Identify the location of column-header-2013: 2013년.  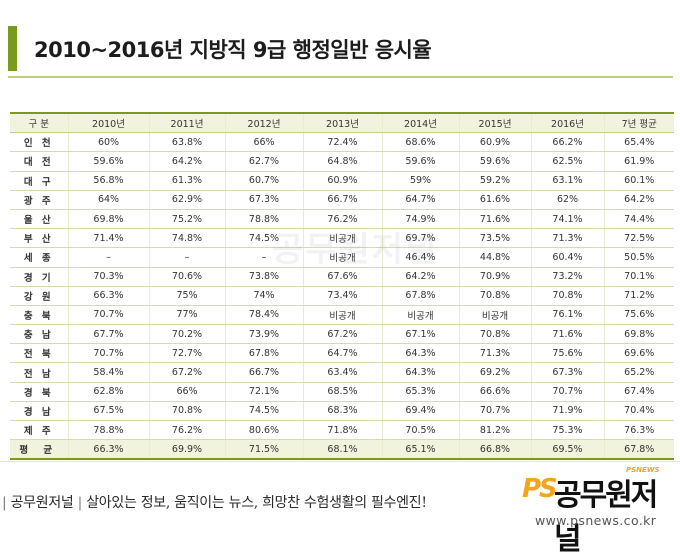
(343, 123).